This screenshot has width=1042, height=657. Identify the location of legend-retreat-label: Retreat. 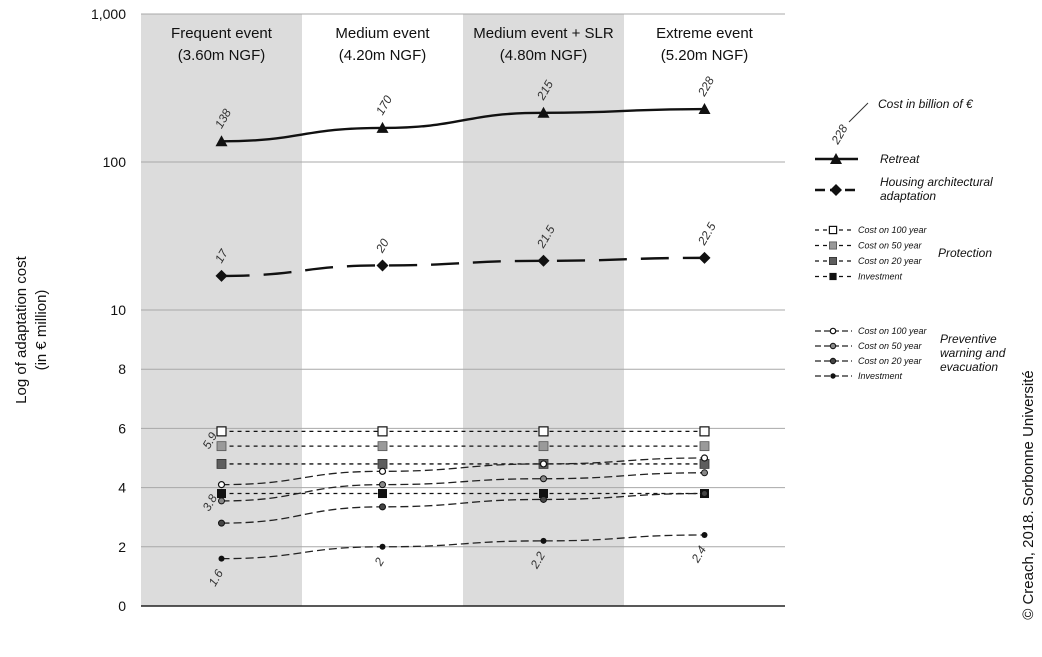
(900, 159).